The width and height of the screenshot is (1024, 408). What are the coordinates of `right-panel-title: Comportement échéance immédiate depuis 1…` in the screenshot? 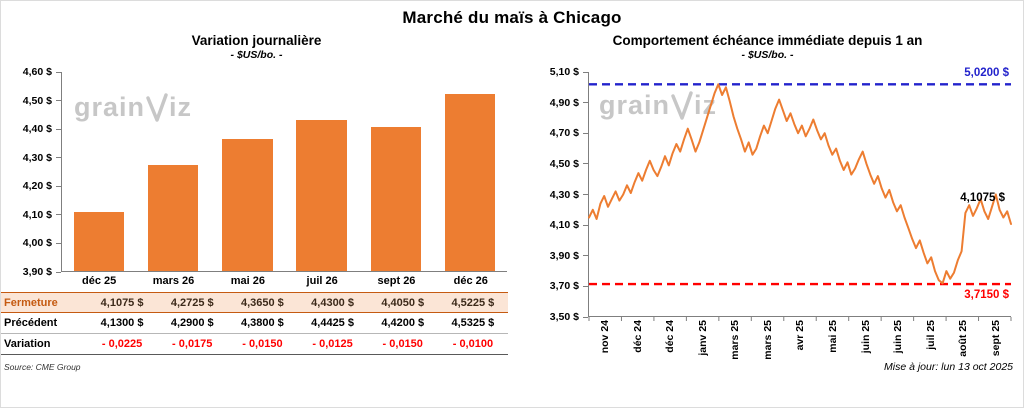 It's located at (767, 40).